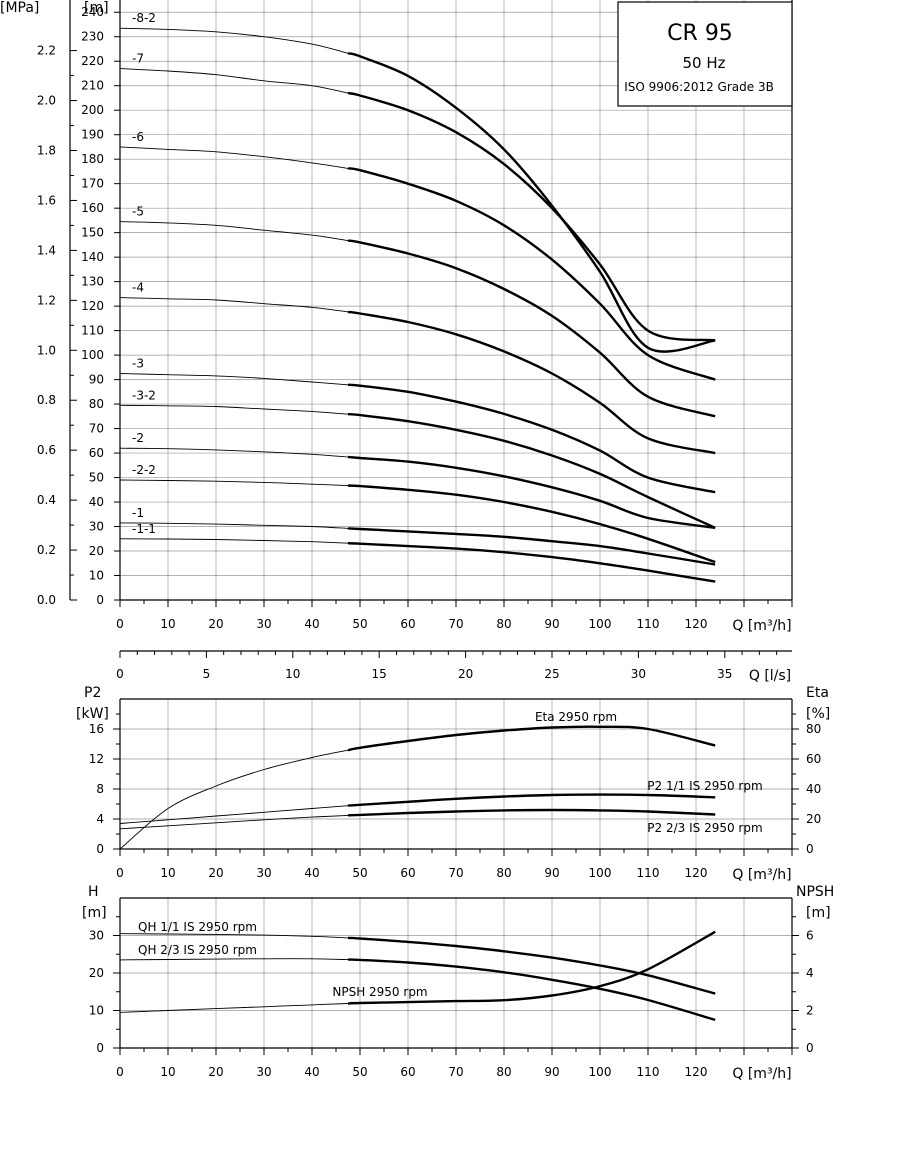 The image size is (901, 1162). Describe the element at coordinates (92, 37) in the screenshot. I see `y-tick-label-m: 230` at that location.